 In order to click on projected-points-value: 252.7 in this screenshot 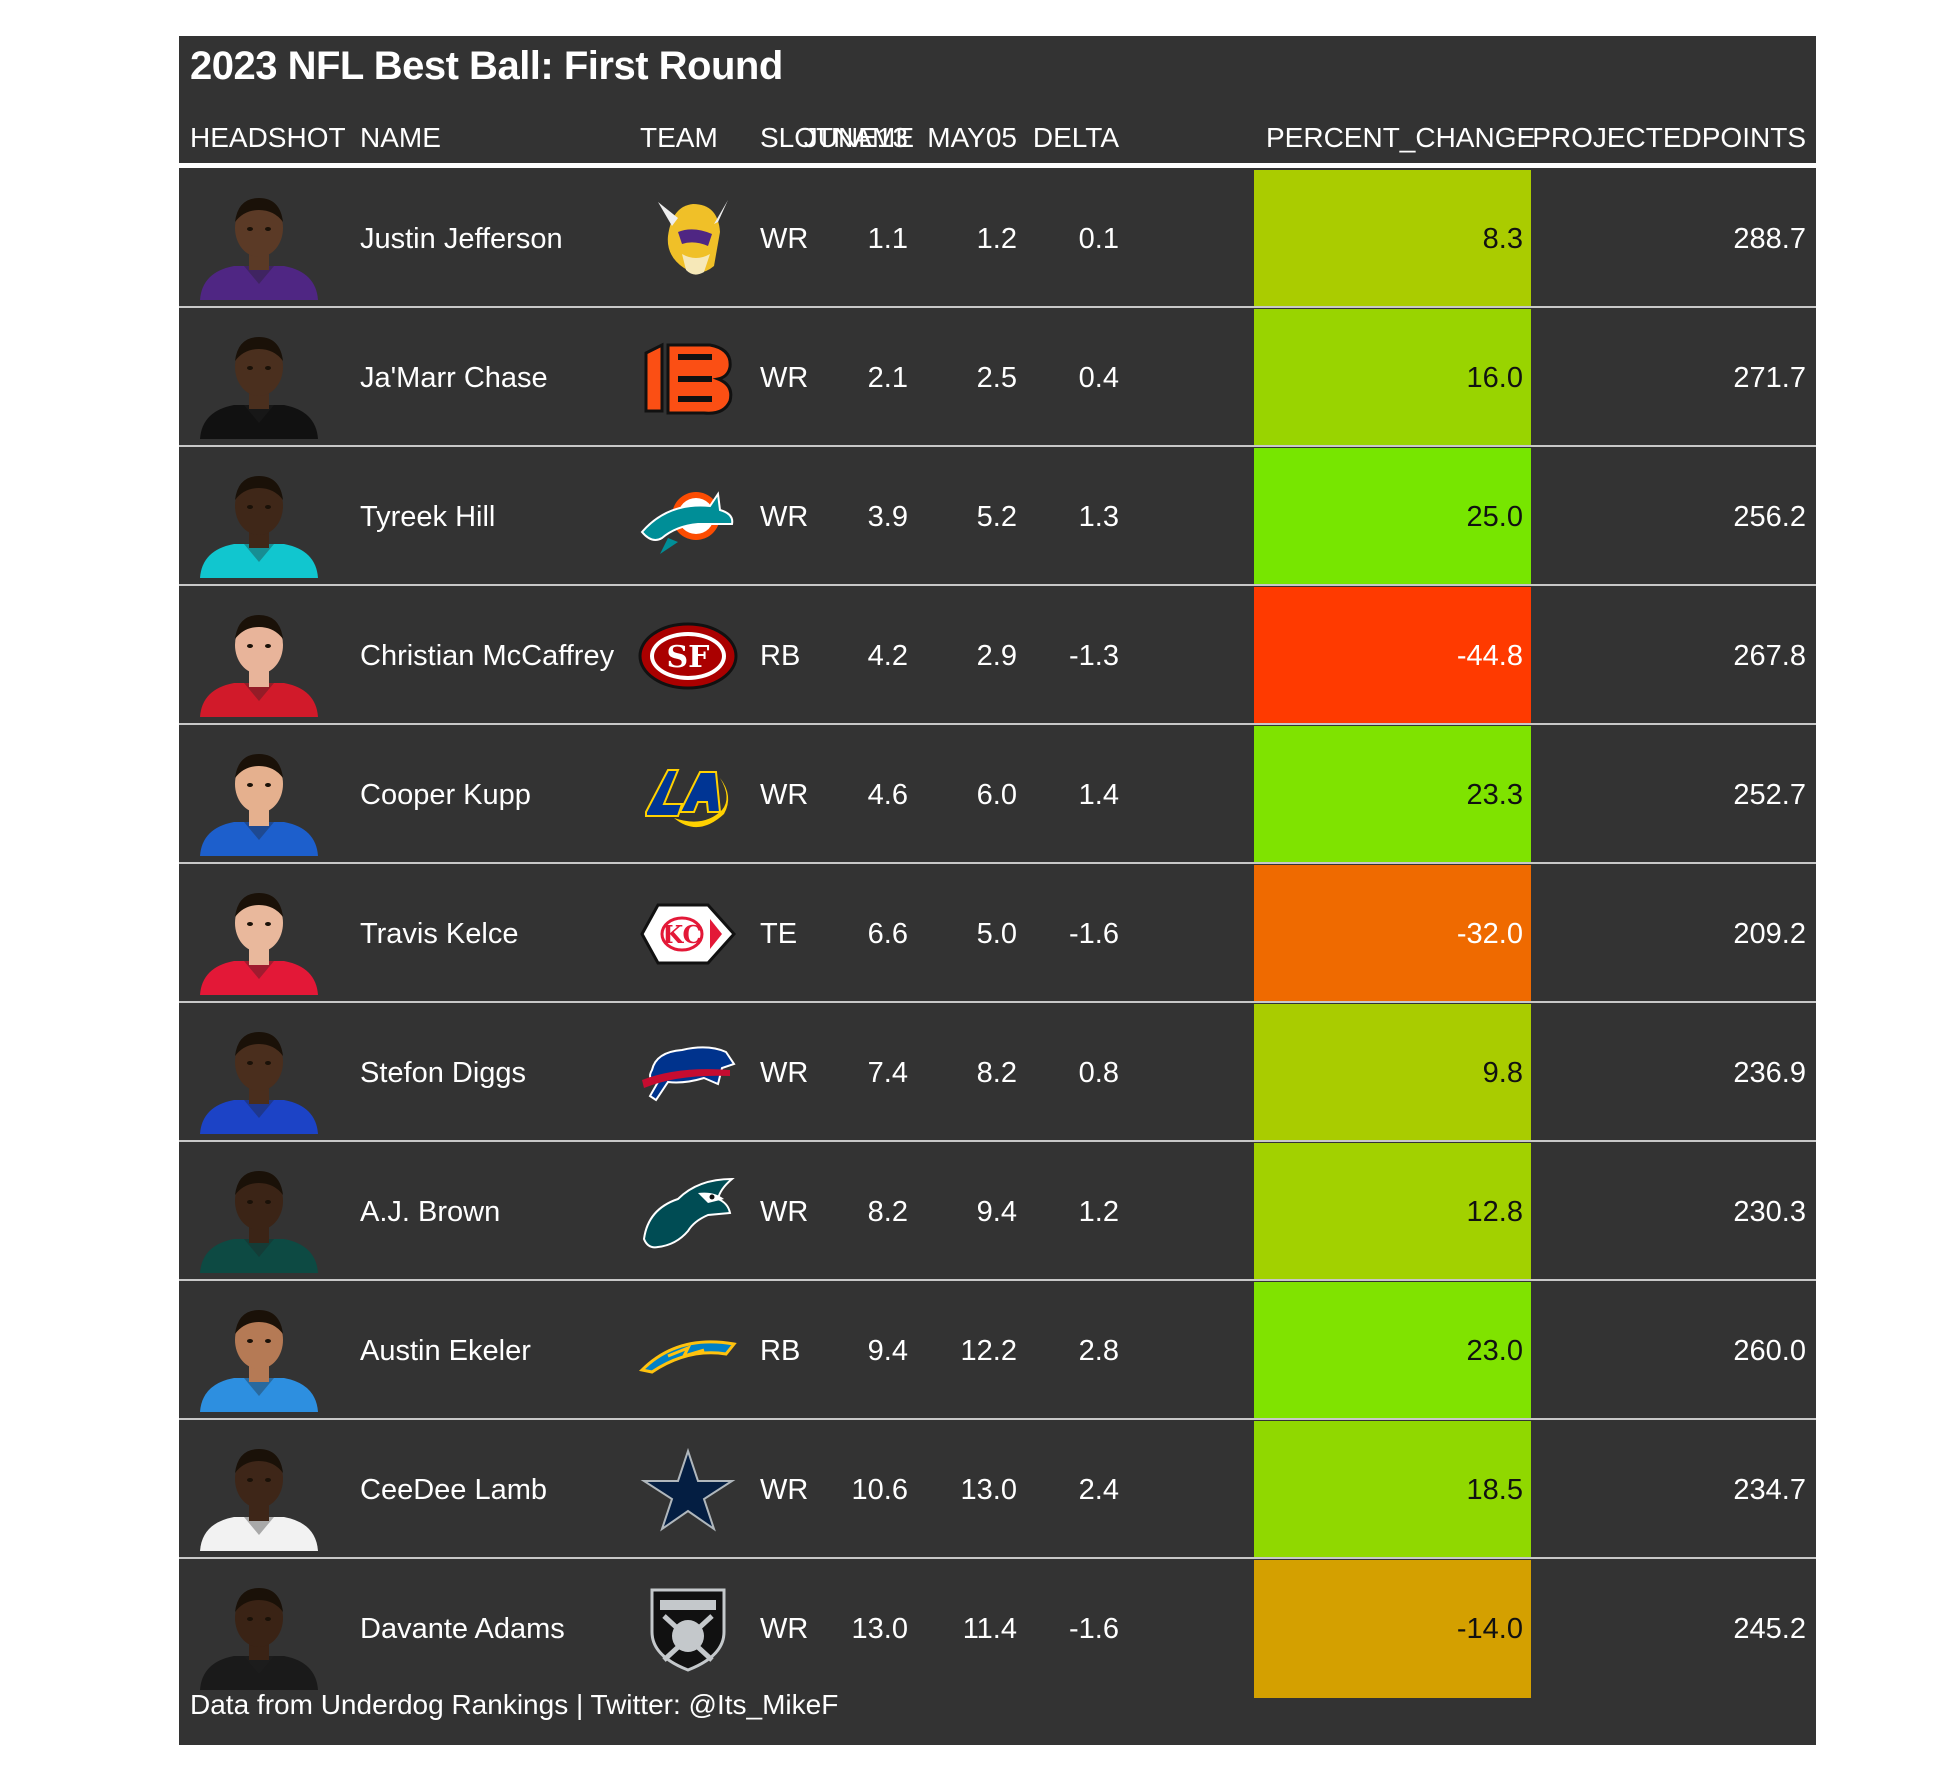, I will do `click(1769, 795)`.